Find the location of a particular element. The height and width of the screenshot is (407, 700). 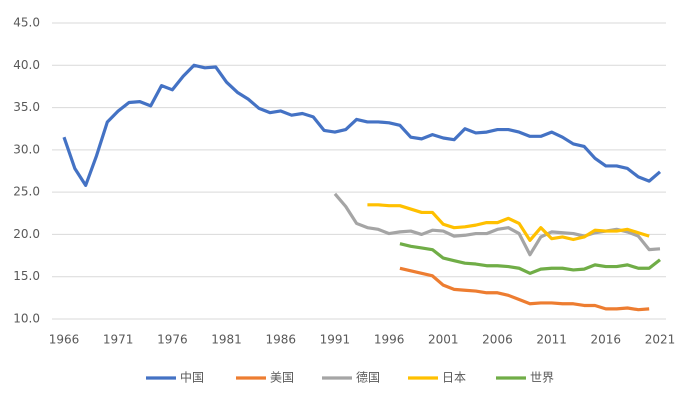

y-tick-label: 20.0 is located at coordinates (26, 234).